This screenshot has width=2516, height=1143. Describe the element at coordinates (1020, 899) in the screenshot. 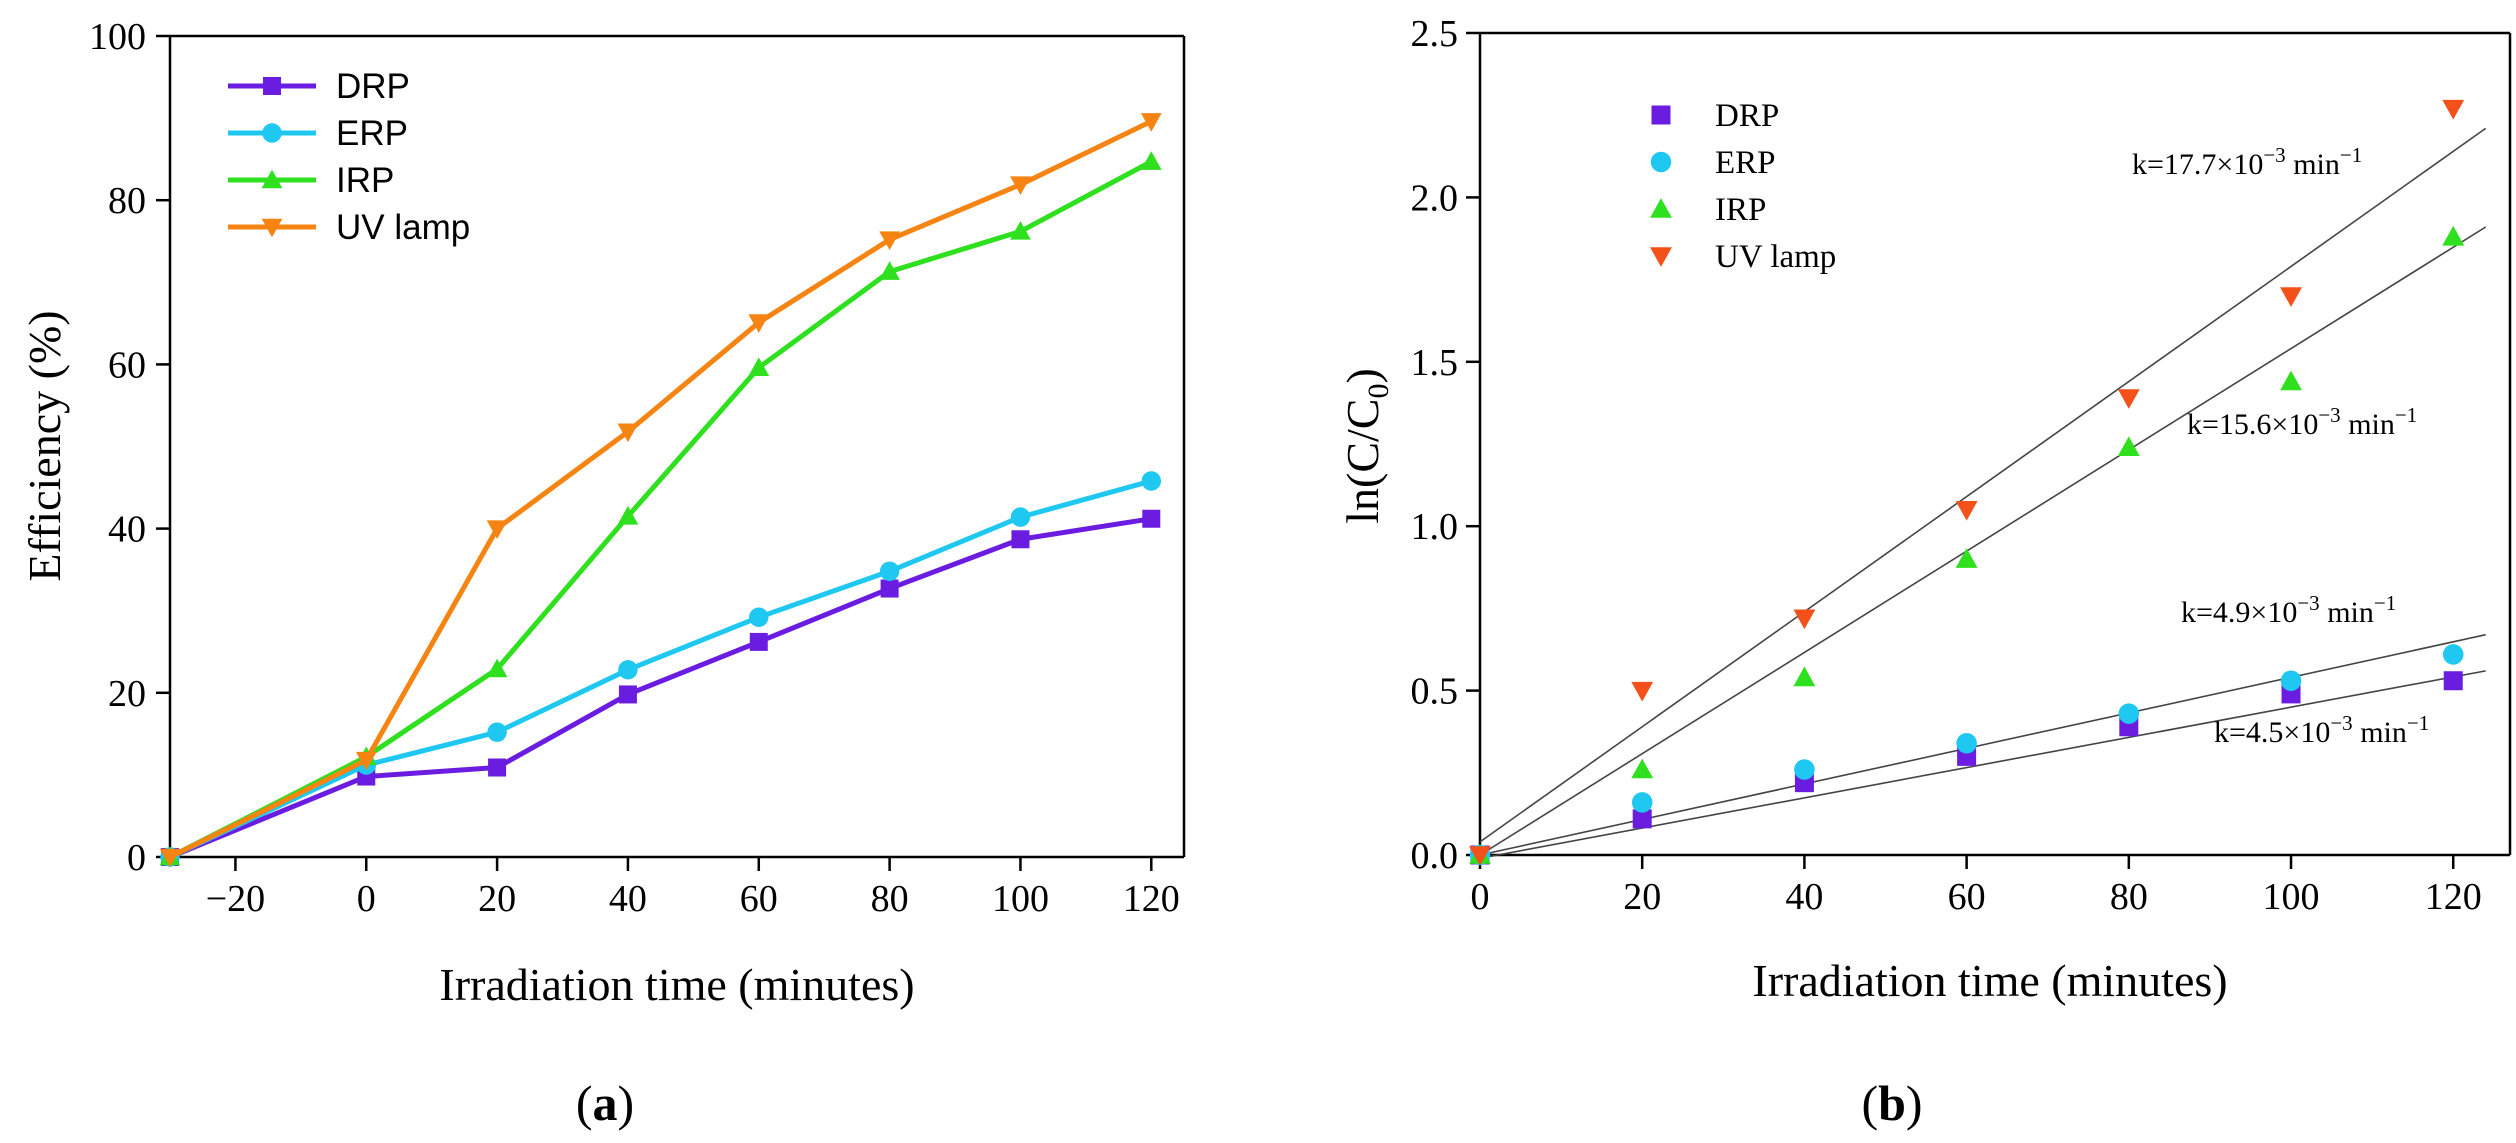

I see `panel-a-x-tick-label: 100` at that location.